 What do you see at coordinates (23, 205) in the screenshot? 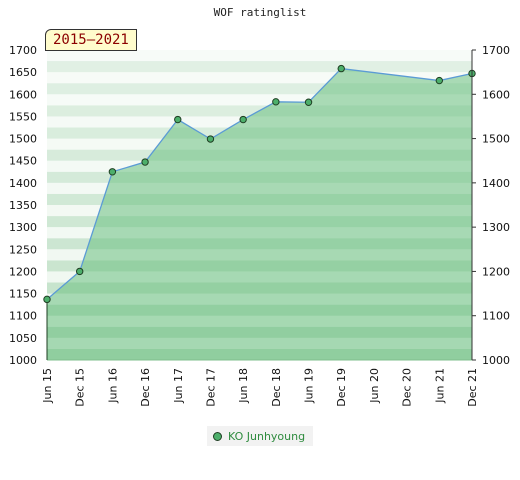
I see `y-tick-label-left: 1350` at bounding box center [23, 205].